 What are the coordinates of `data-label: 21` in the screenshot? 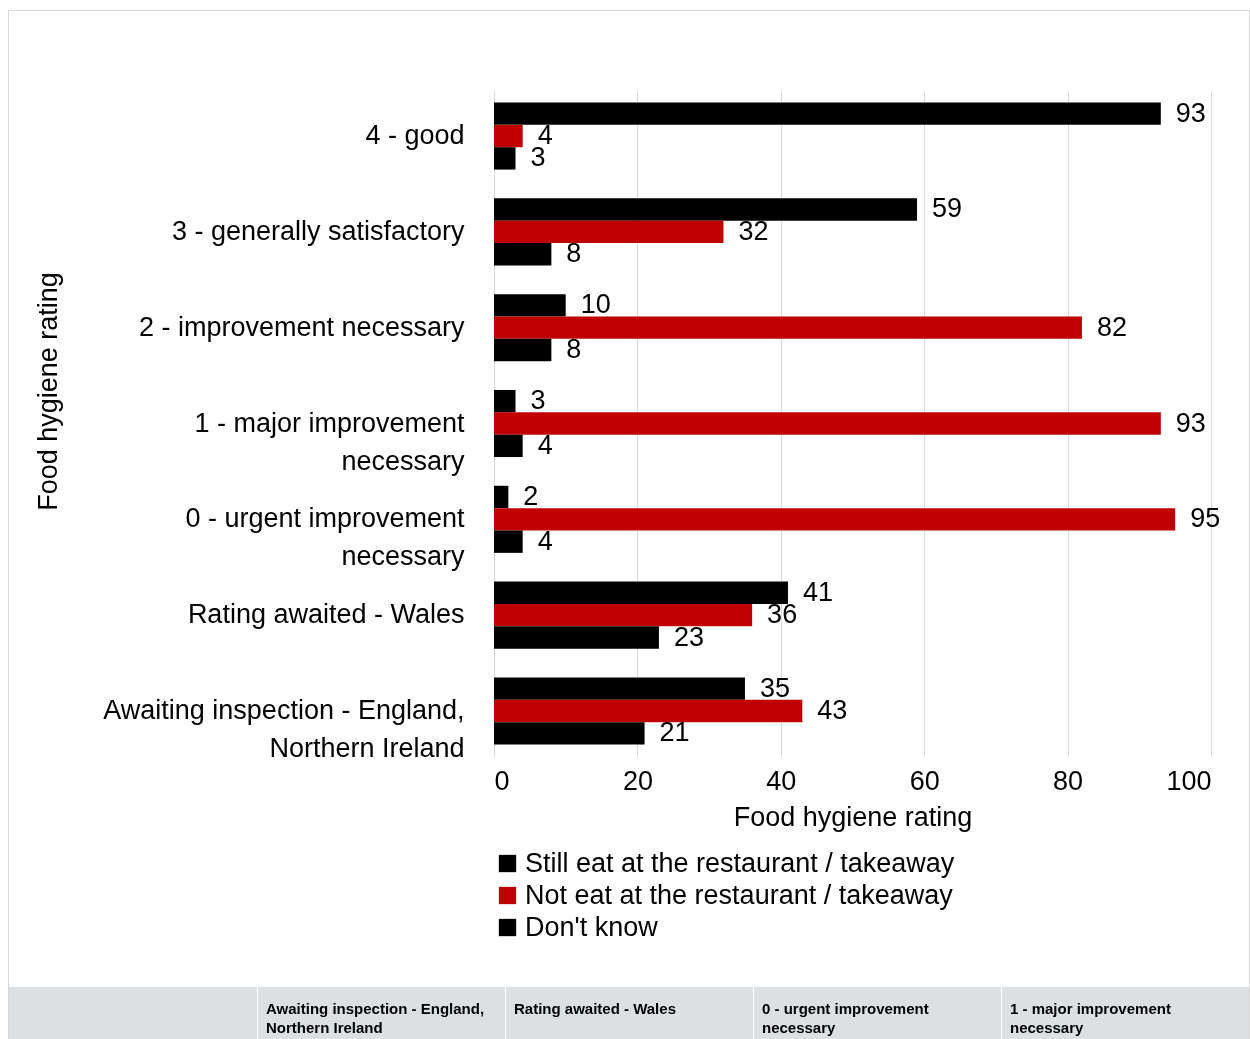 It's located at (674, 732).